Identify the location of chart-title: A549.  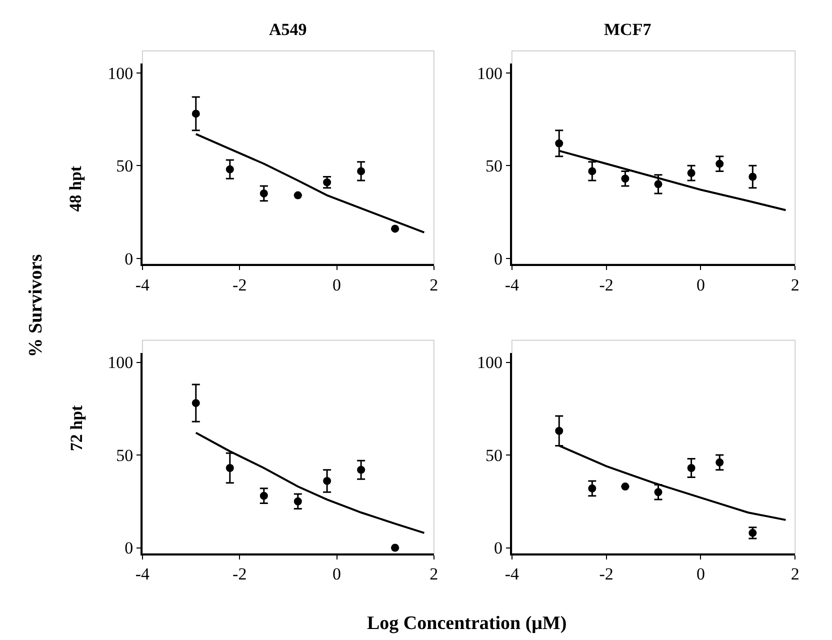
(288, 29).